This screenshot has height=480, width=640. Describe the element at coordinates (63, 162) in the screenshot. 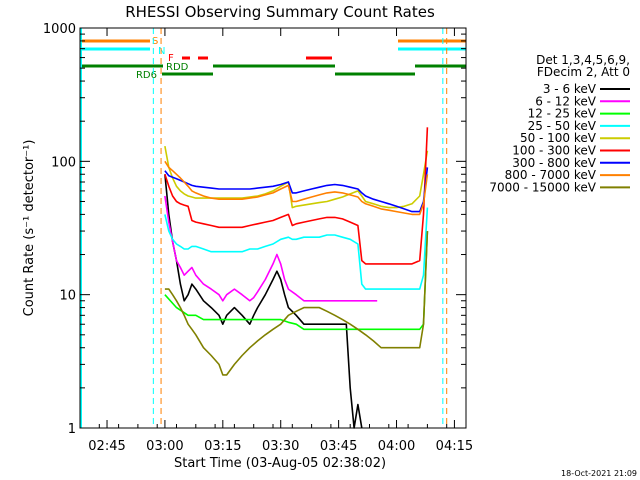

I see `y-tick-label: 100` at that location.